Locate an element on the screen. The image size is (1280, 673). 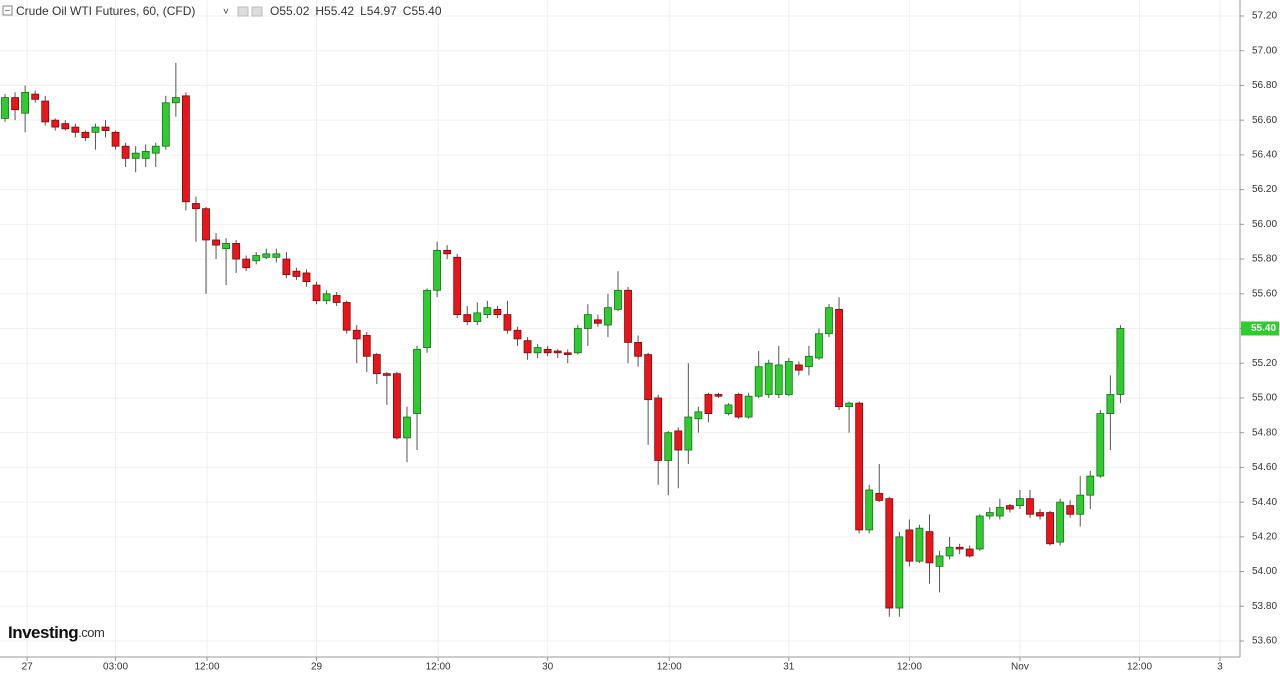
chart-title: Crude Oil WTI Futures, 60, (CFD) is located at coordinates (105, 11).